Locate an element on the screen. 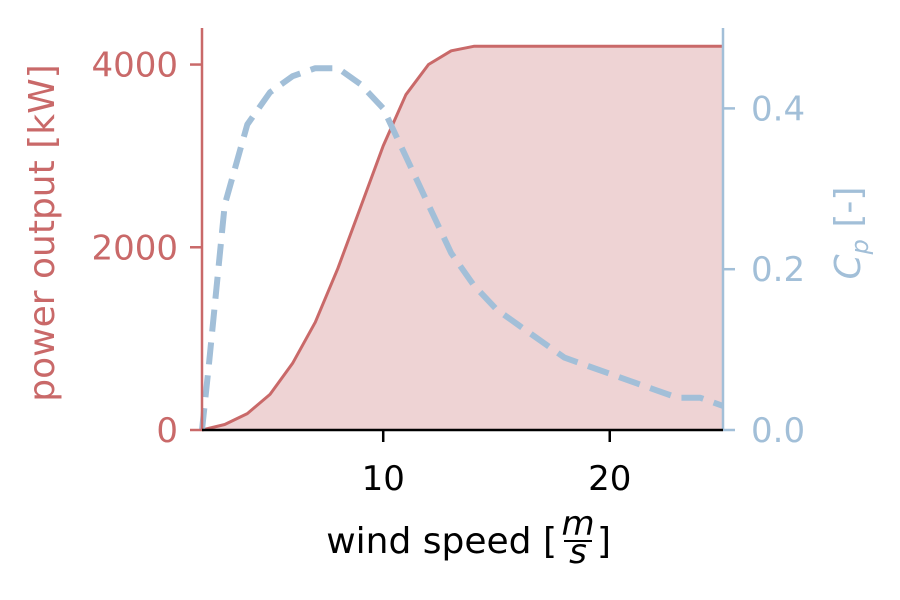 The height and width of the screenshot is (600, 900). x-tick-label: 10 is located at coordinates (383, 479).